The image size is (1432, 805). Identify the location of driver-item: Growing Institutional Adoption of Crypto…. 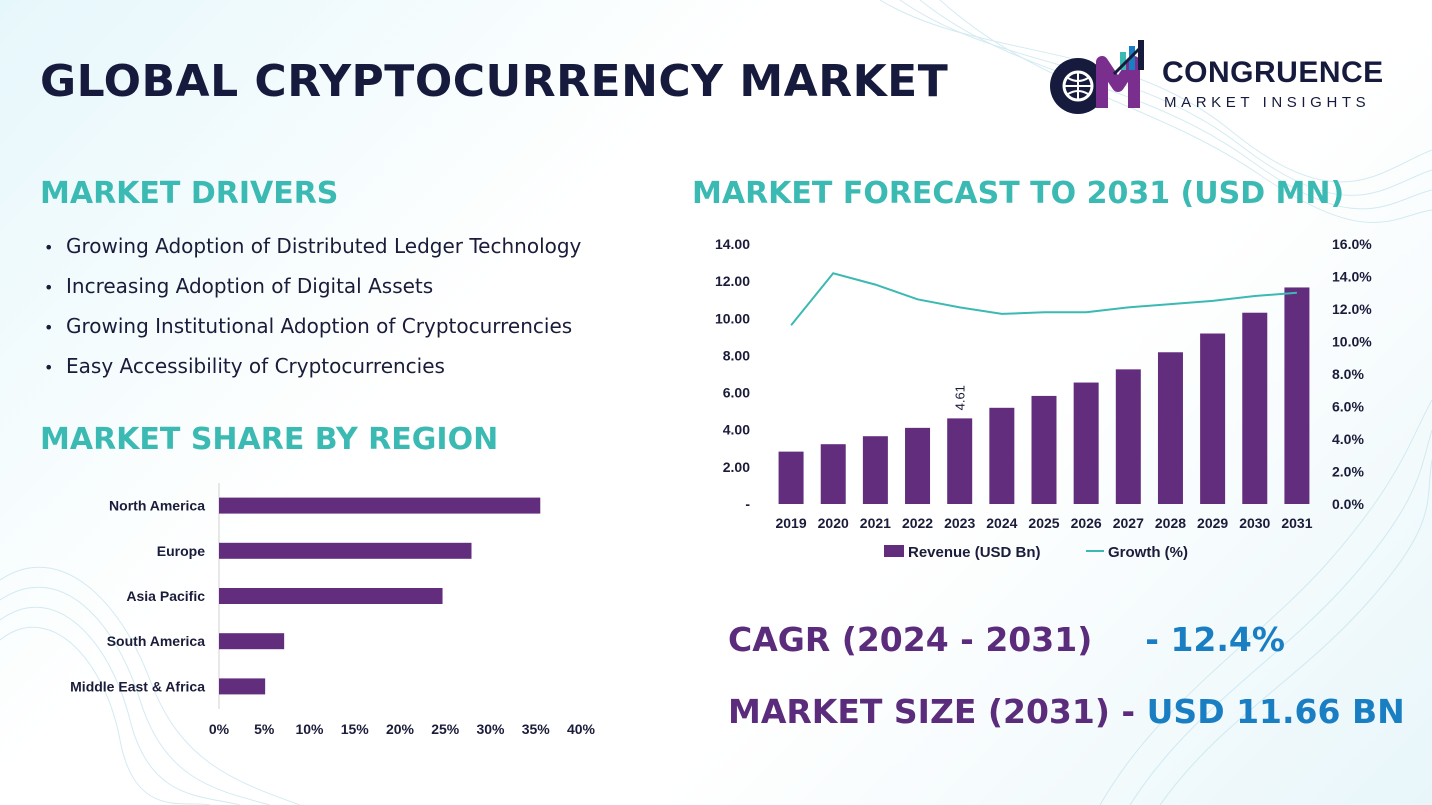
(312, 332).